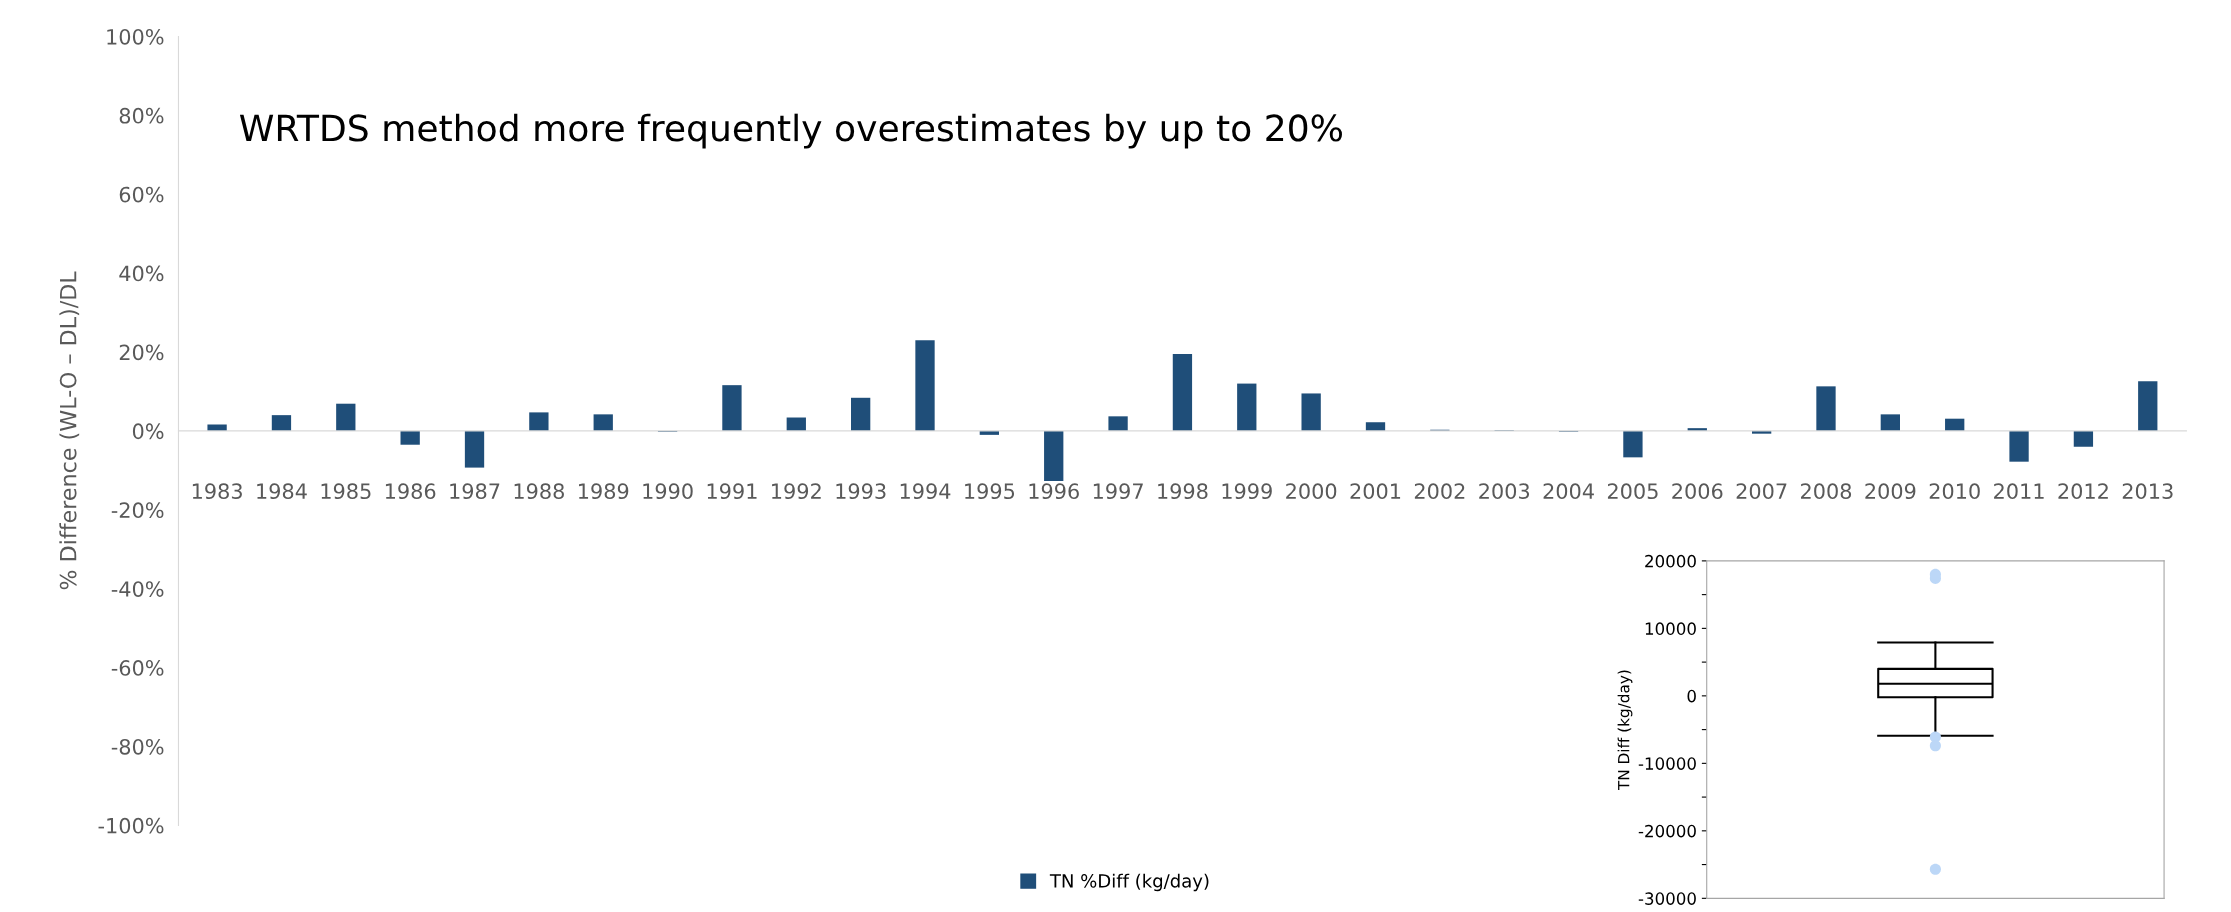 The width and height of the screenshot is (2231, 912). Describe the element at coordinates (141, 194) in the screenshot. I see `y-tick-label: 60%` at that location.